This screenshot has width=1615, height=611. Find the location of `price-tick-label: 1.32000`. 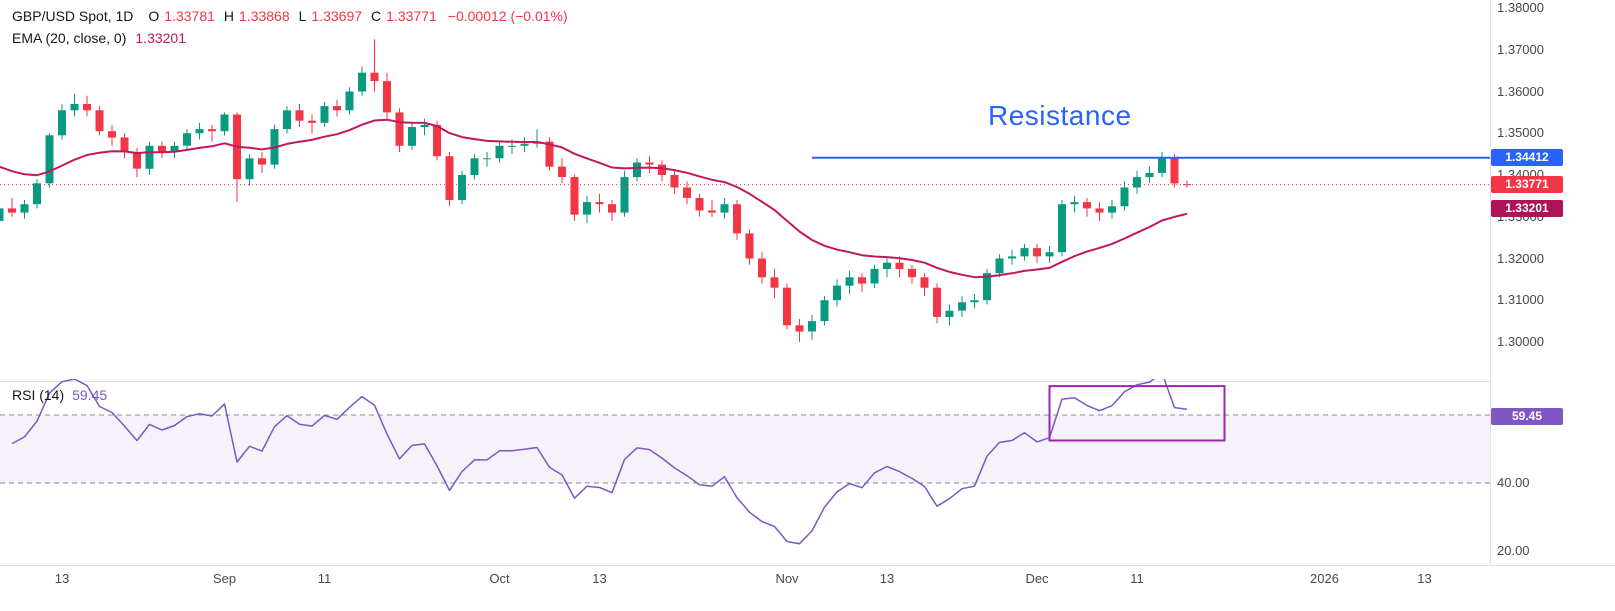

price-tick-label: 1.32000 is located at coordinates (1520, 258).